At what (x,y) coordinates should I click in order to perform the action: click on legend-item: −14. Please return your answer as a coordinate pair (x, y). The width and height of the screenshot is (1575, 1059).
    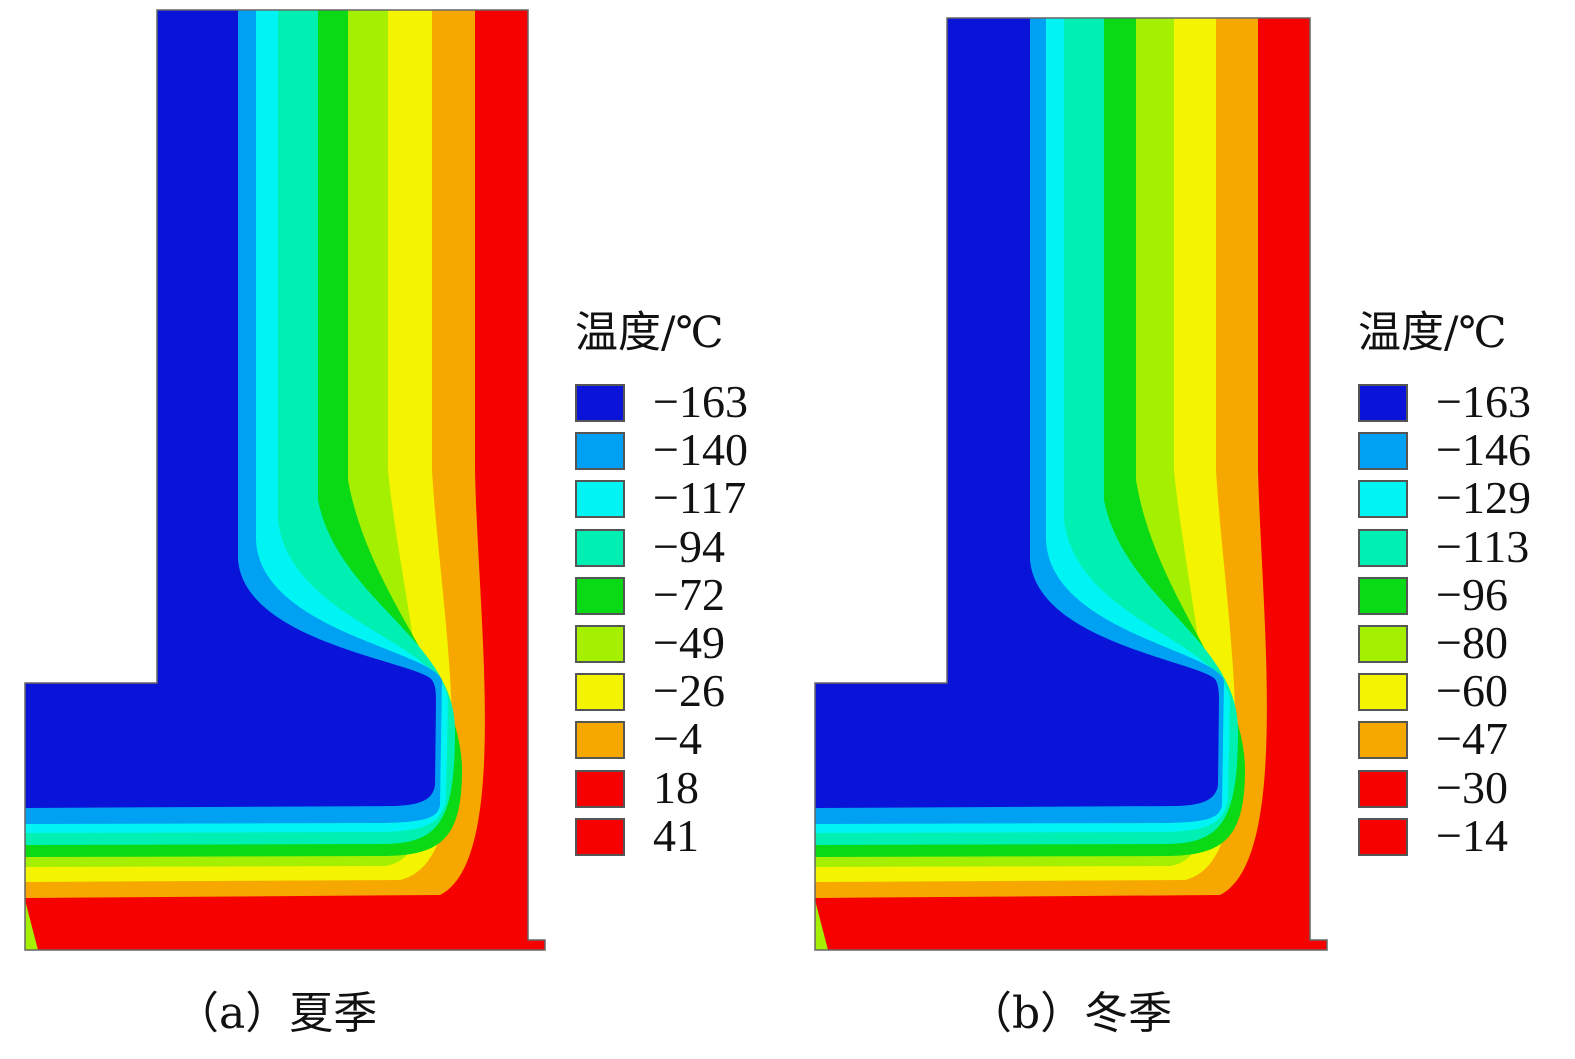
    Looking at the image, I should click on (1433, 836).